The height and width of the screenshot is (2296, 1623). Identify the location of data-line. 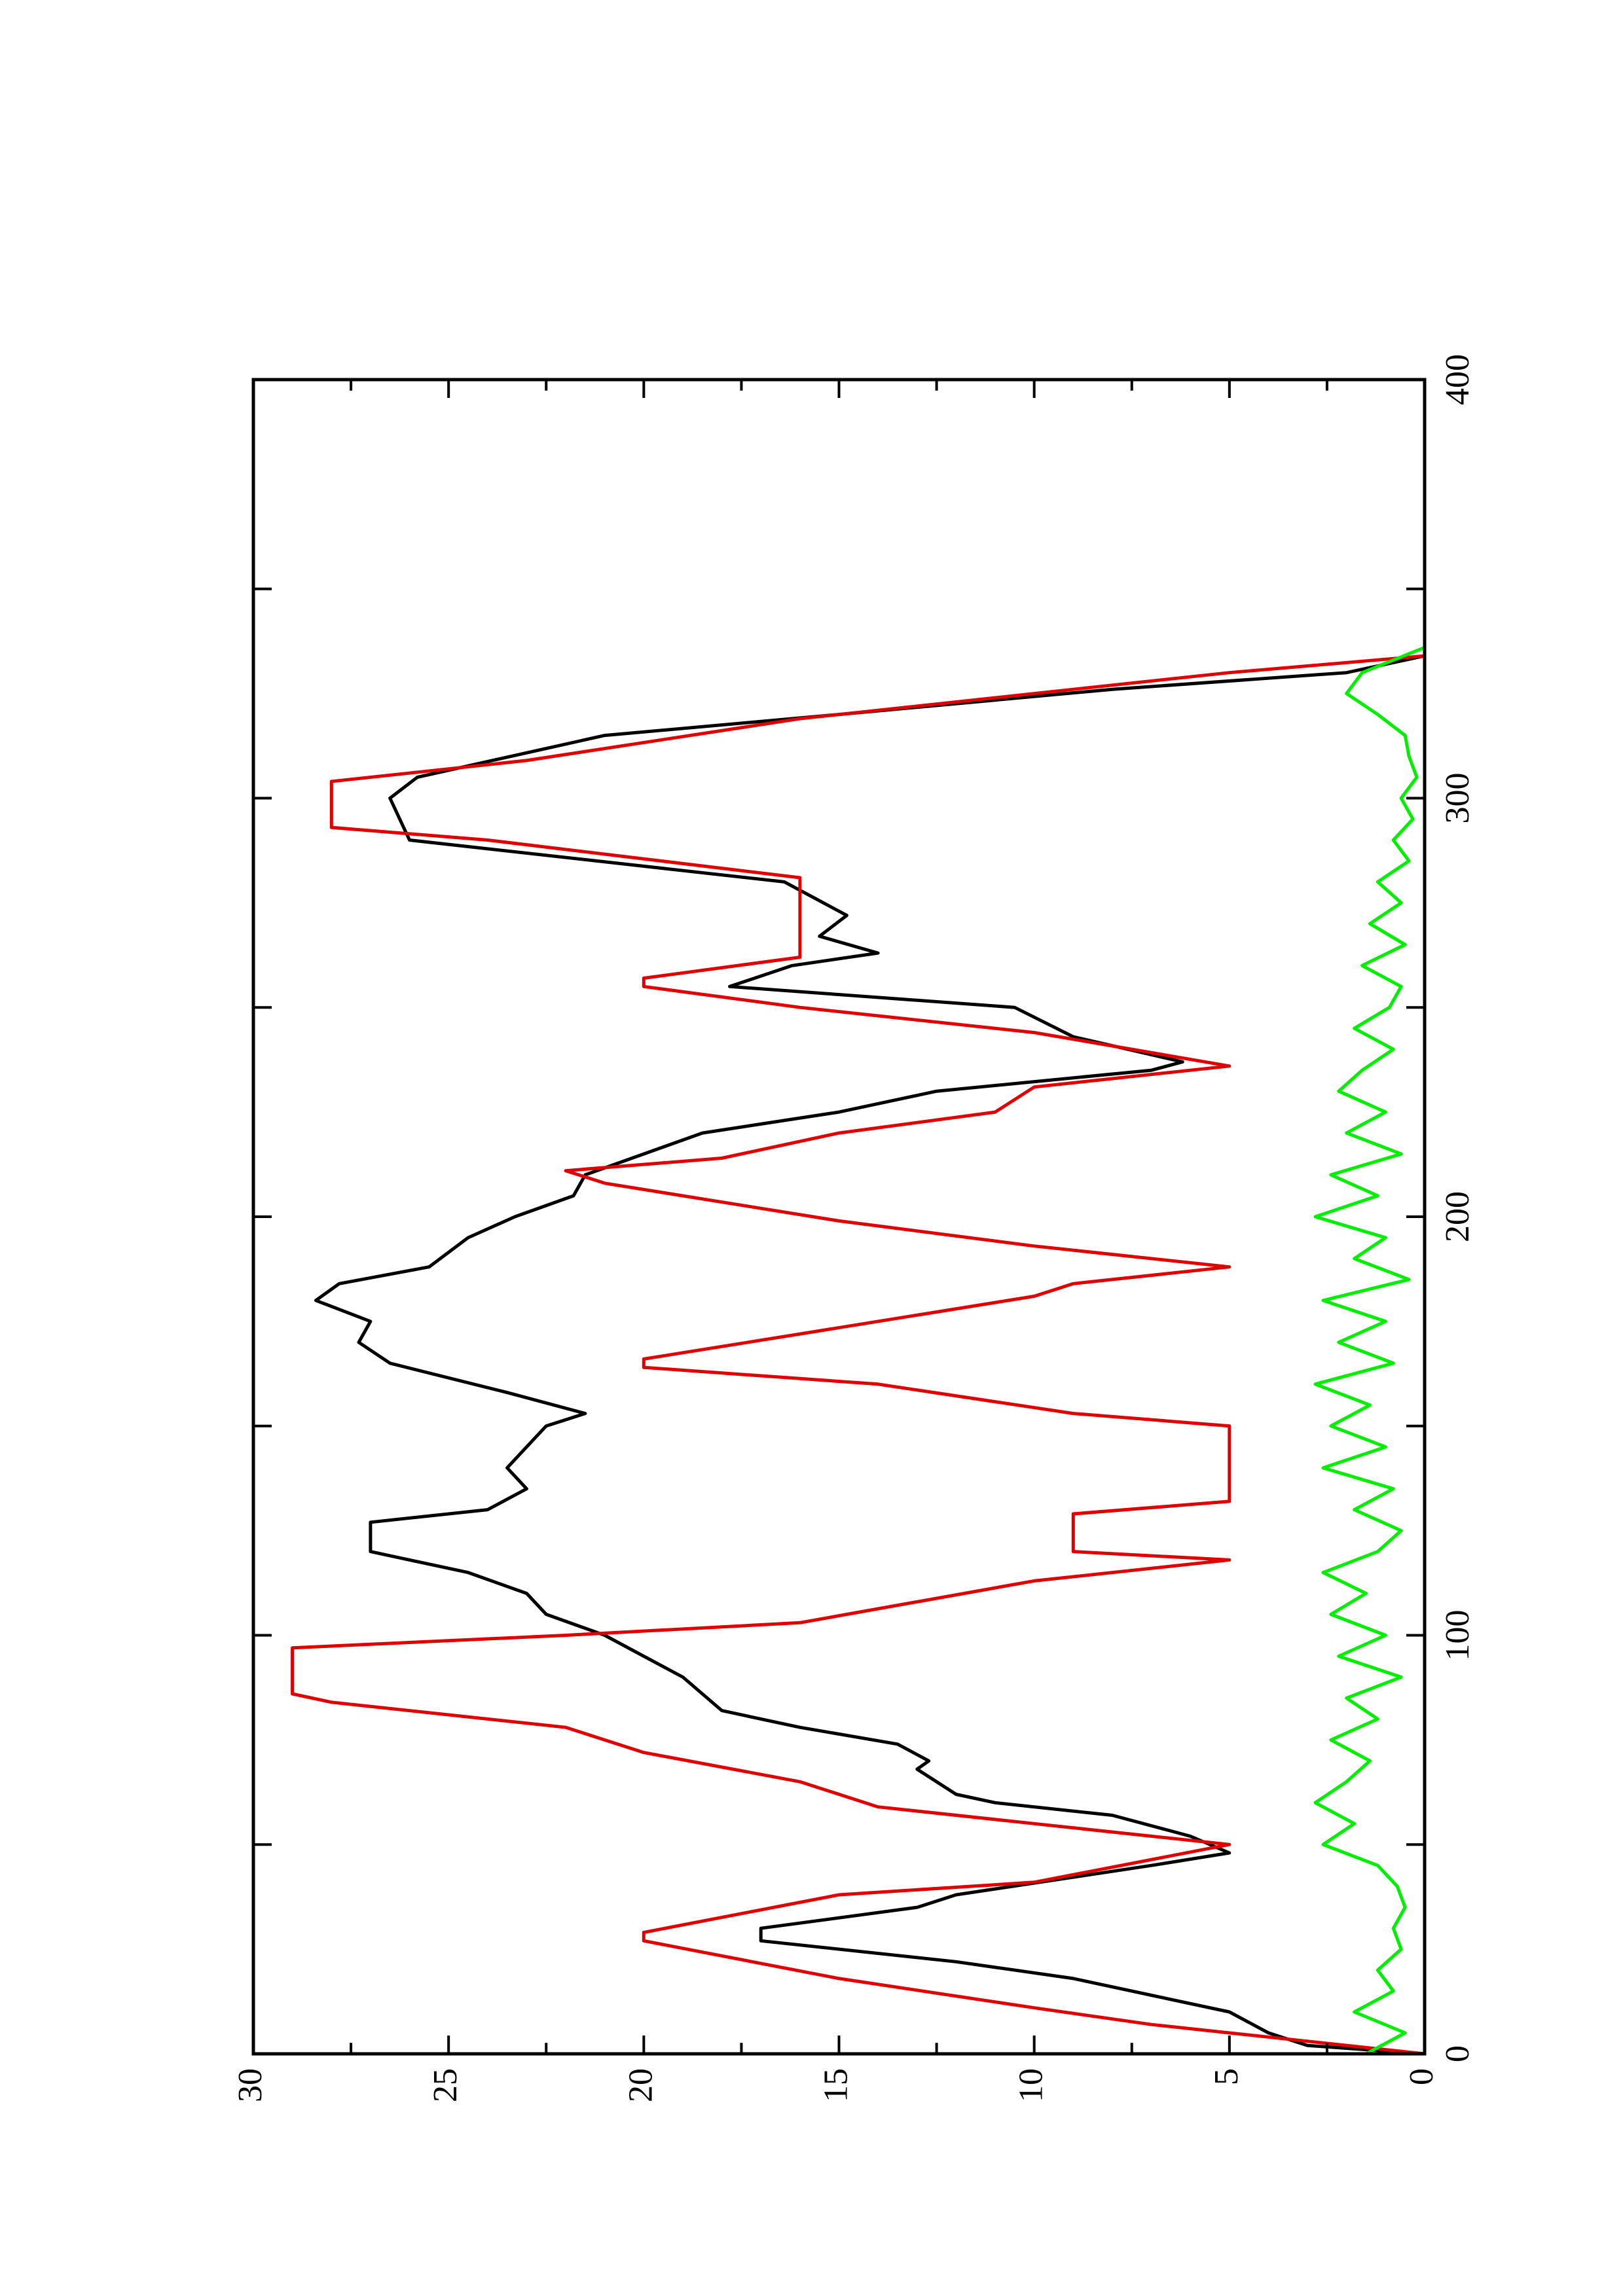
(1369, 1350).